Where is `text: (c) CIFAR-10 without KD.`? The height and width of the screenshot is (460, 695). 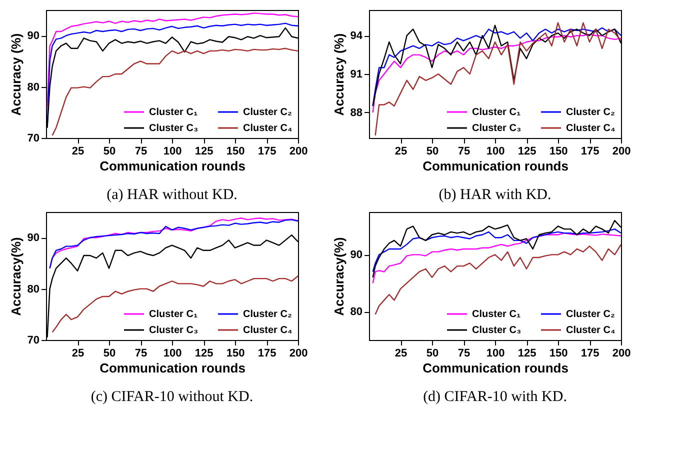 text: (c) CIFAR-10 without KD. is located at coordinates (172, 397).